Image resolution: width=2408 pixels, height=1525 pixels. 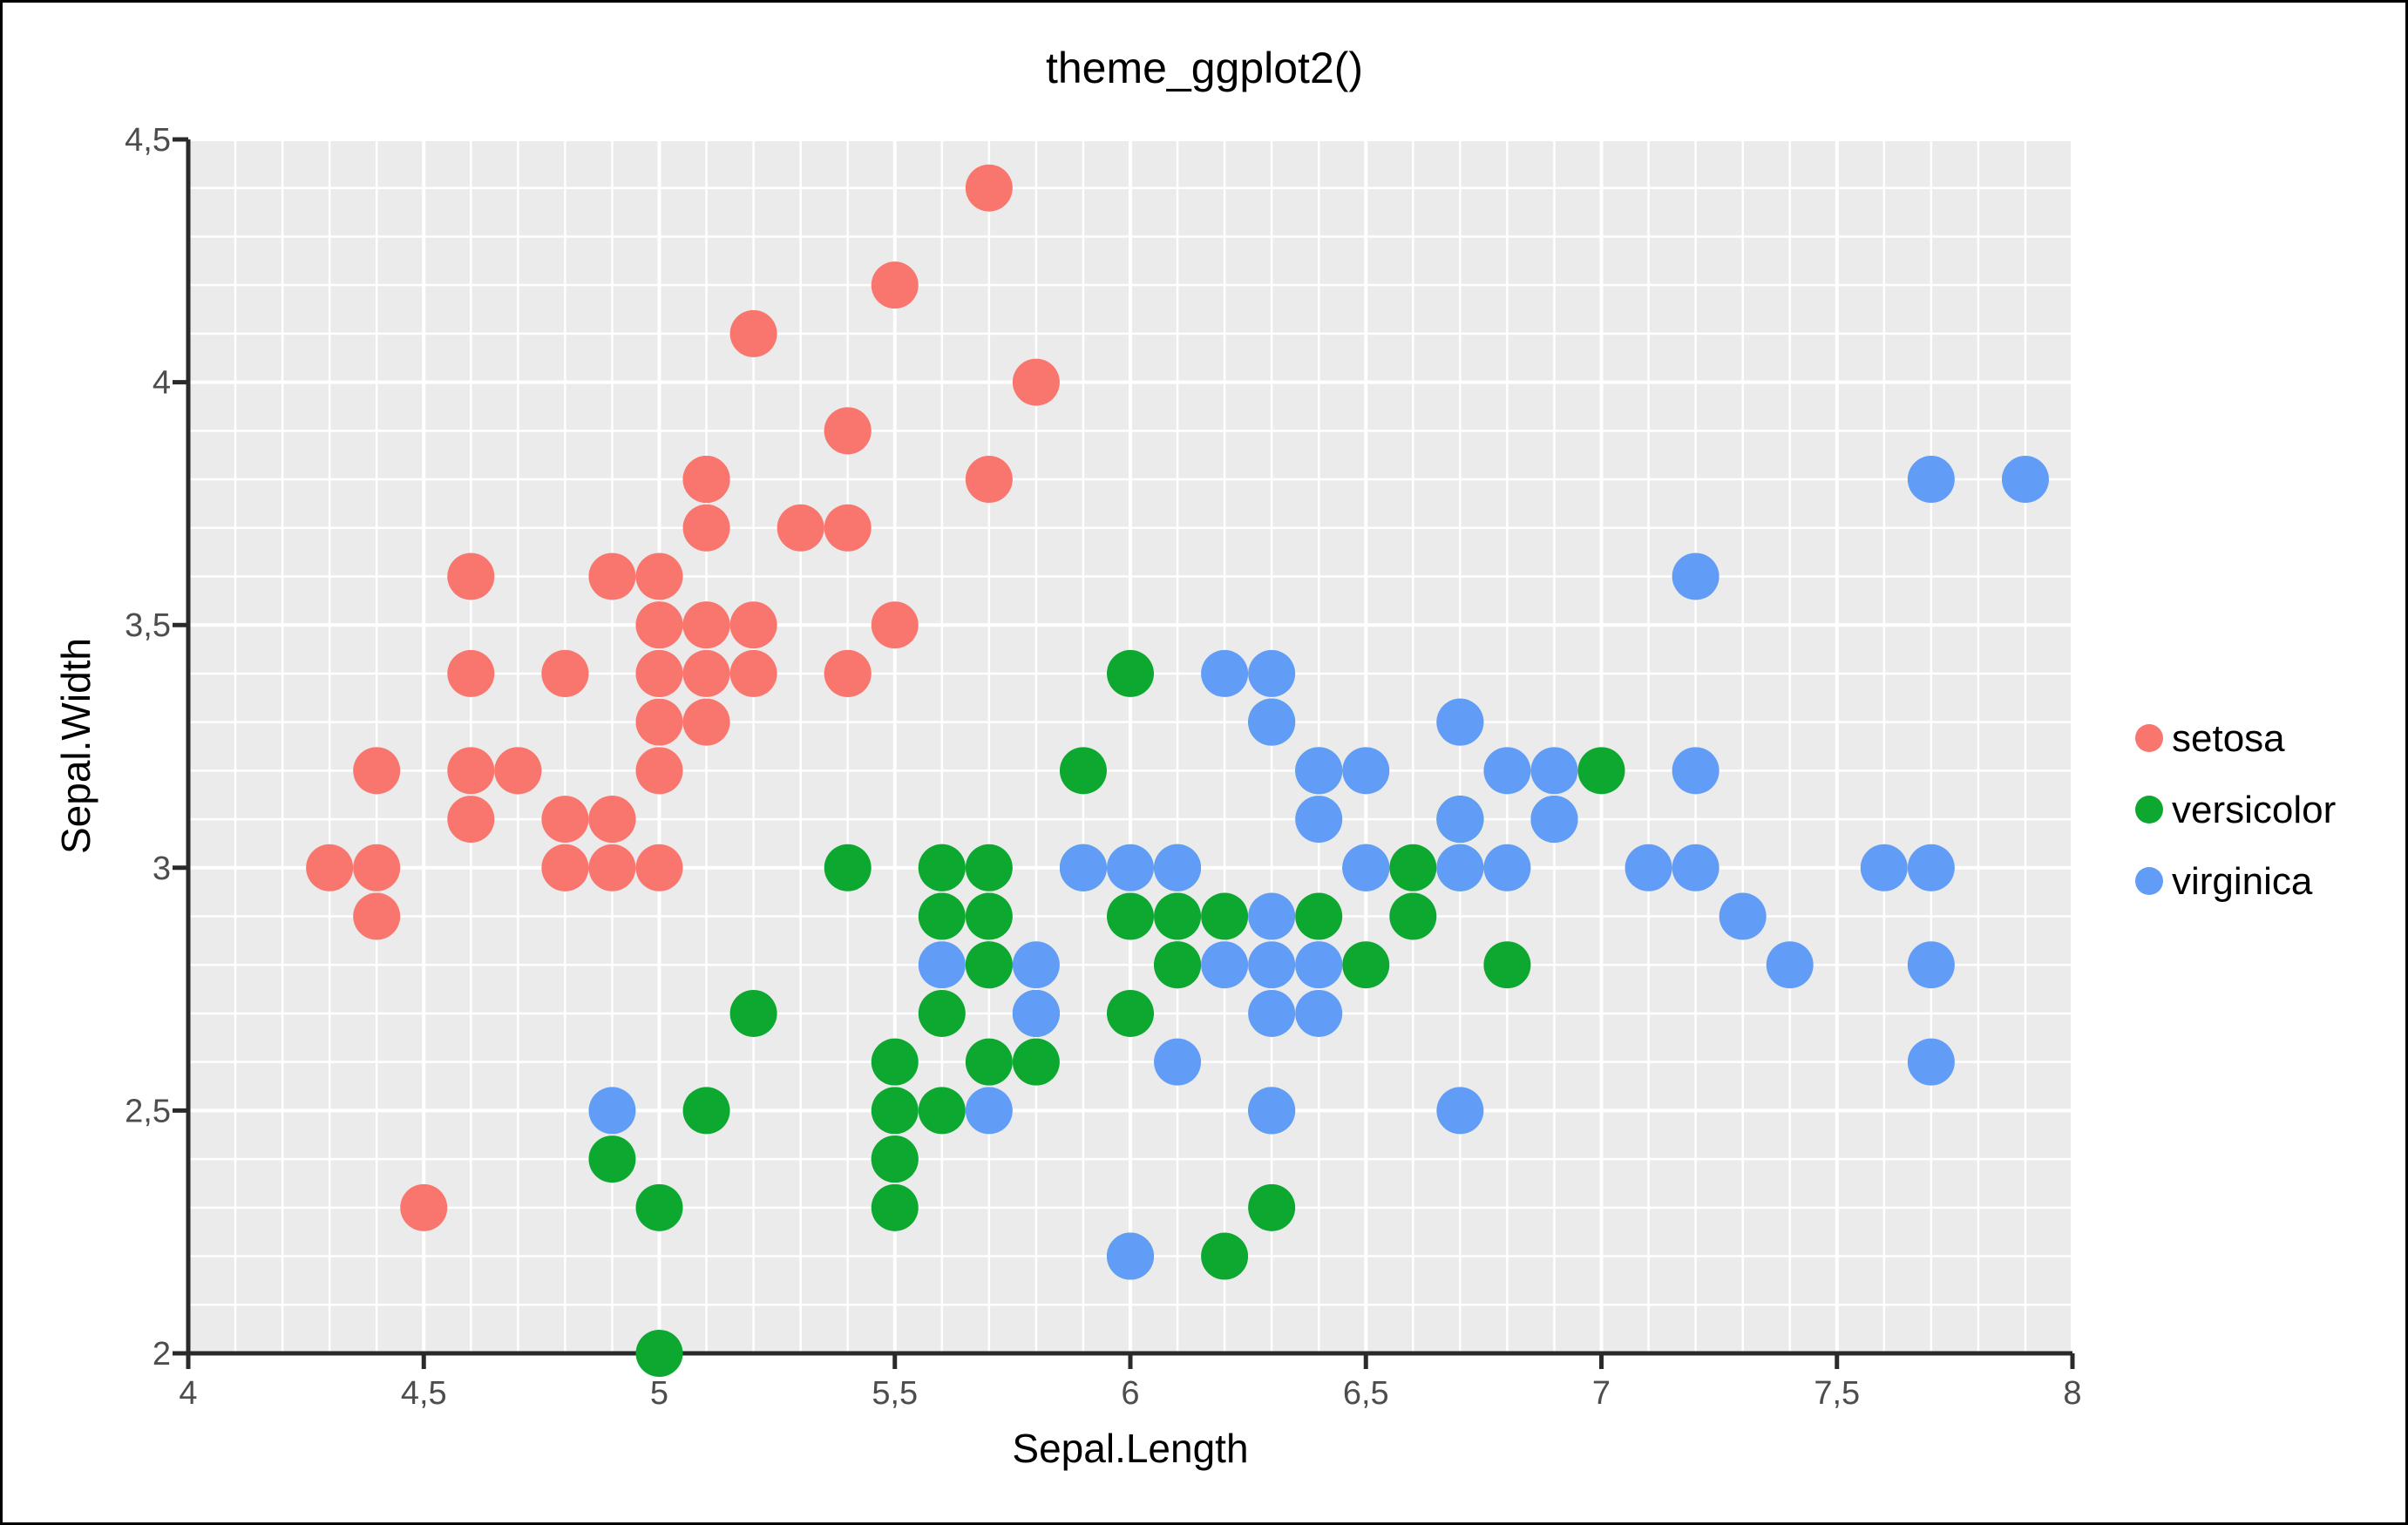 I want to click on y-tick-label: 2, so click(x=162, y=1354).